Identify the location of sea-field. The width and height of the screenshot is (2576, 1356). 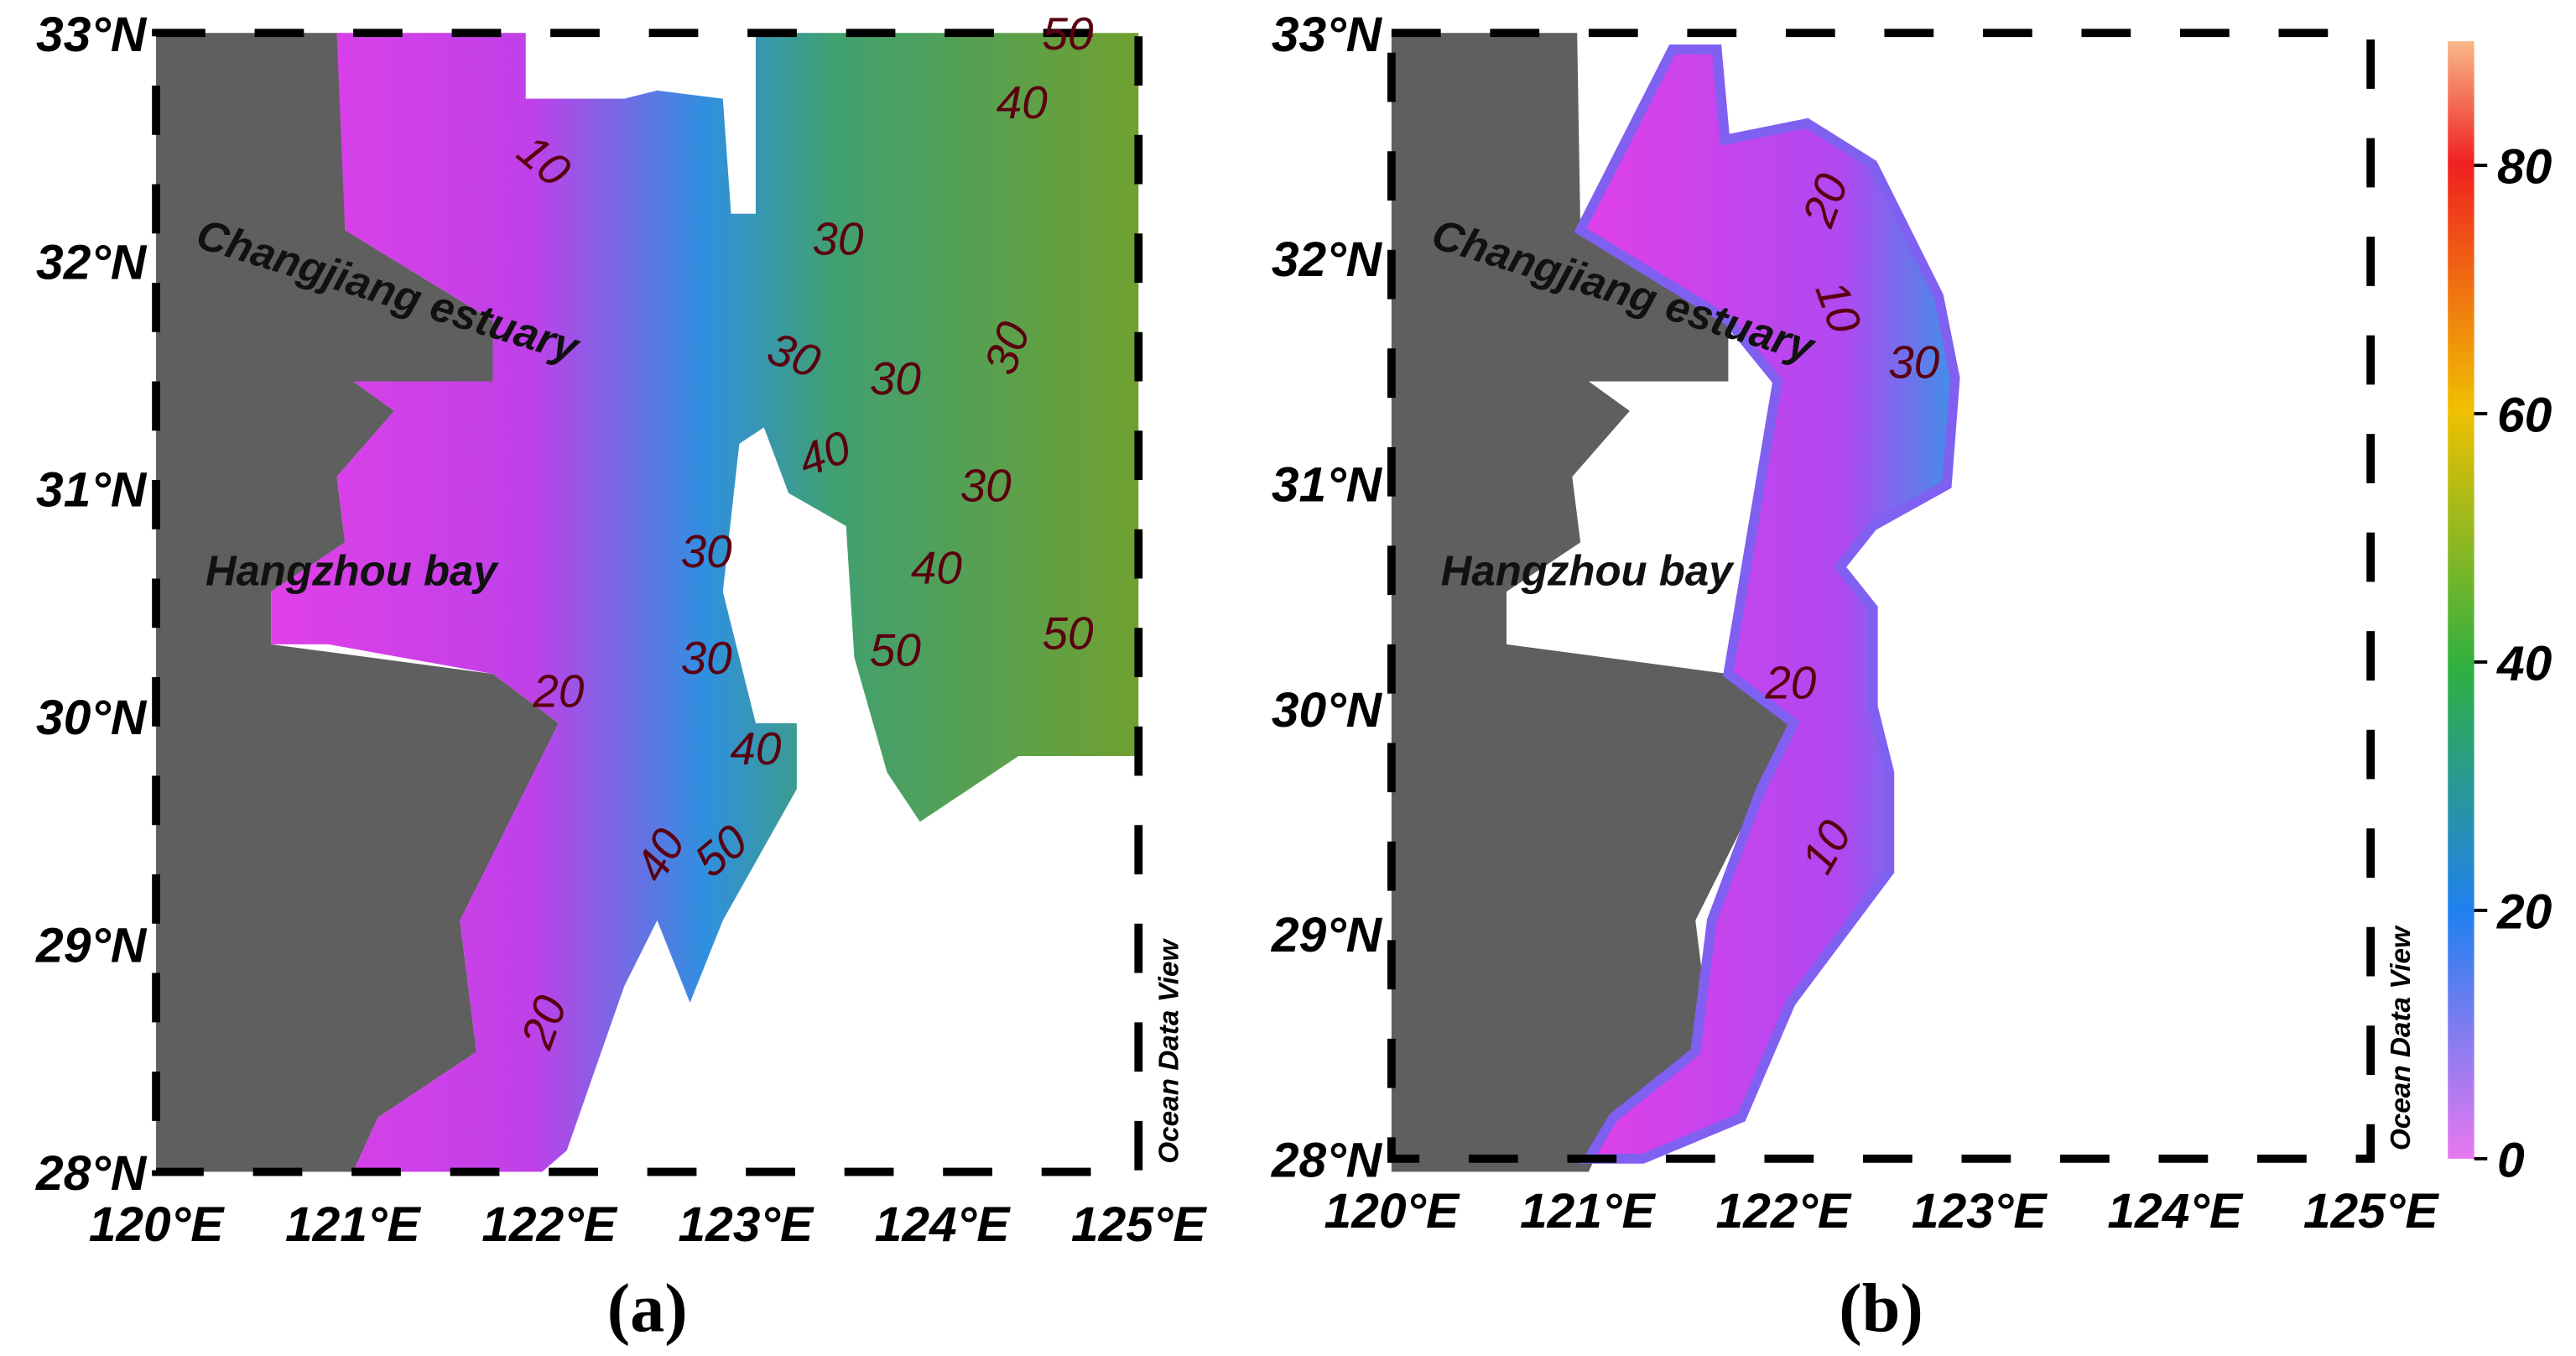
(1767, 604).